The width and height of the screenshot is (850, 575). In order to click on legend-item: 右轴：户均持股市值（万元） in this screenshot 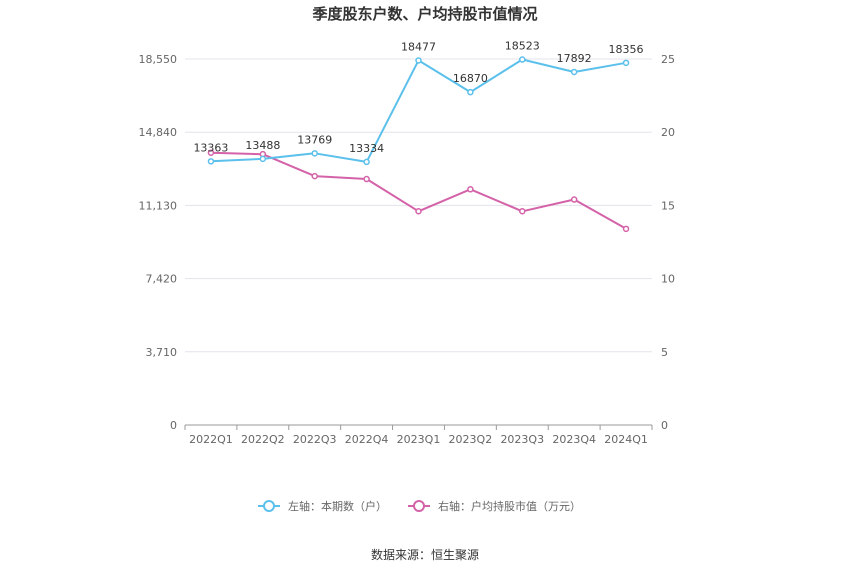, I will do `click(494, 506)`.